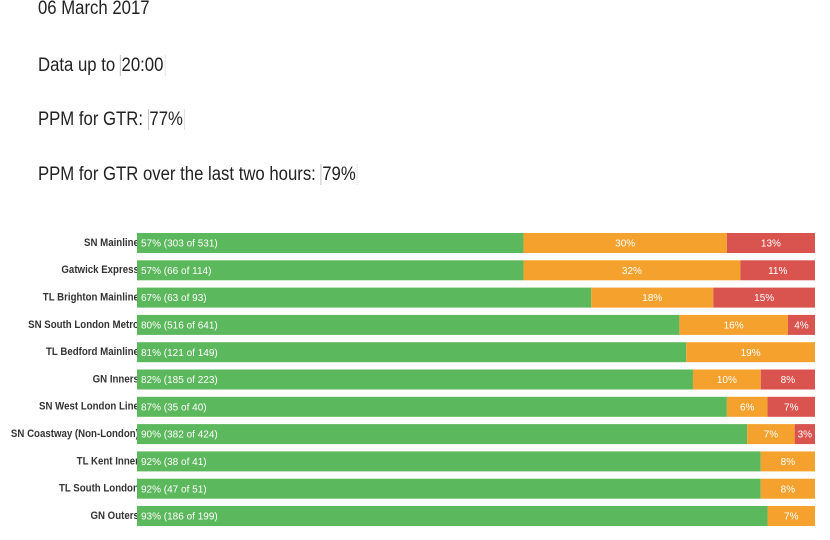 The height and width of the screenshot is (540, 830). I want to click on ppm: PPM for GTR: 77%, so click(111, 120).